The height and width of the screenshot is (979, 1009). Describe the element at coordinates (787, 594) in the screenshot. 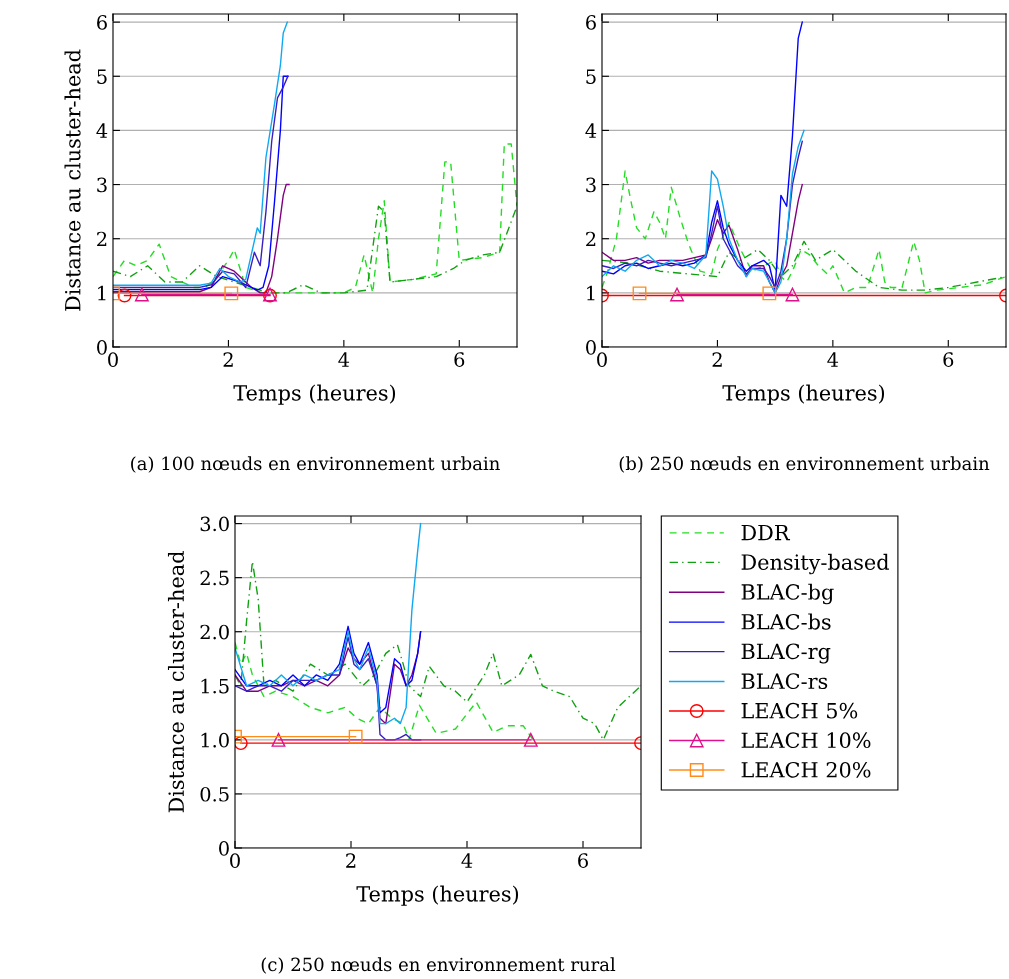

I see `legend-label: BLAC-bg` at that location.